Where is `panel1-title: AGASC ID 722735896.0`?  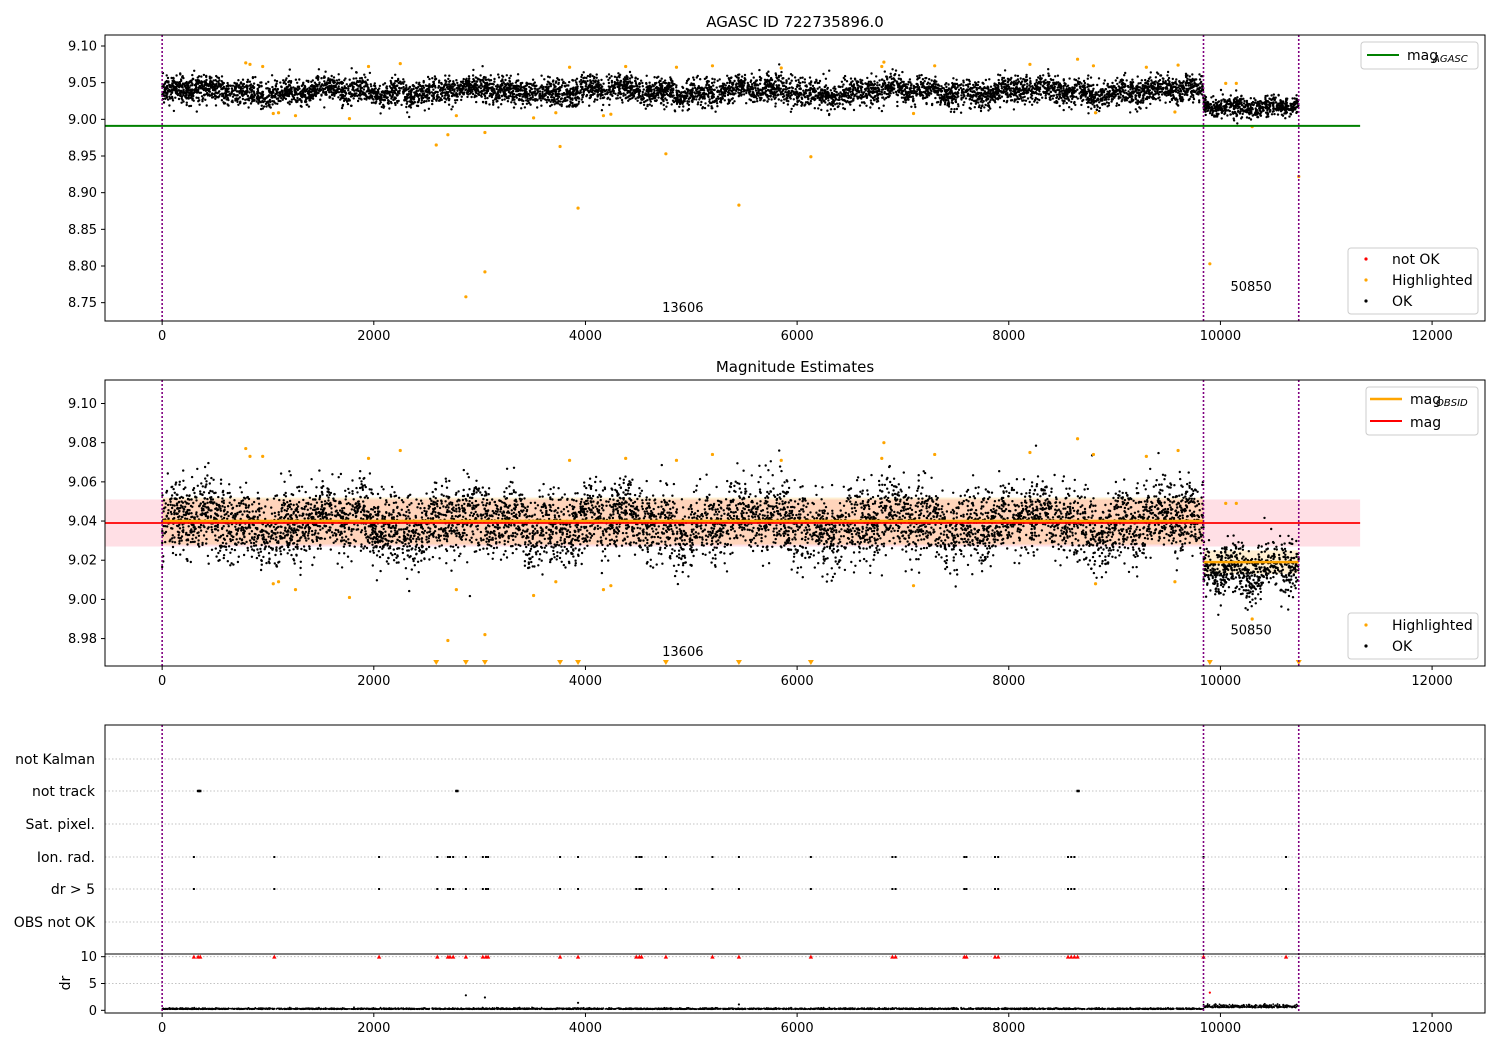
panel1-title: AGASC ID 722735896.0 is located at coordinates (795, 22).